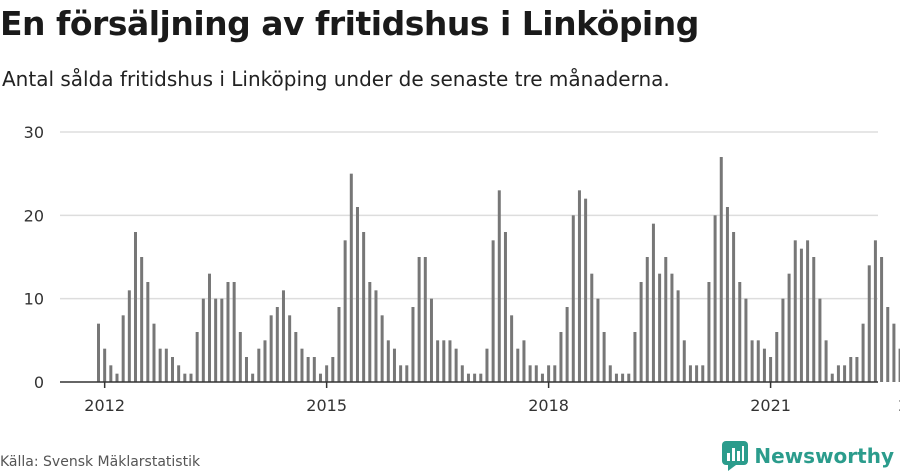 The image size is (900, 474). What do you see at coordinates (39, 382) in the screenshot?
I see `y-tick-label: 0` at bounding box center [39, 382].